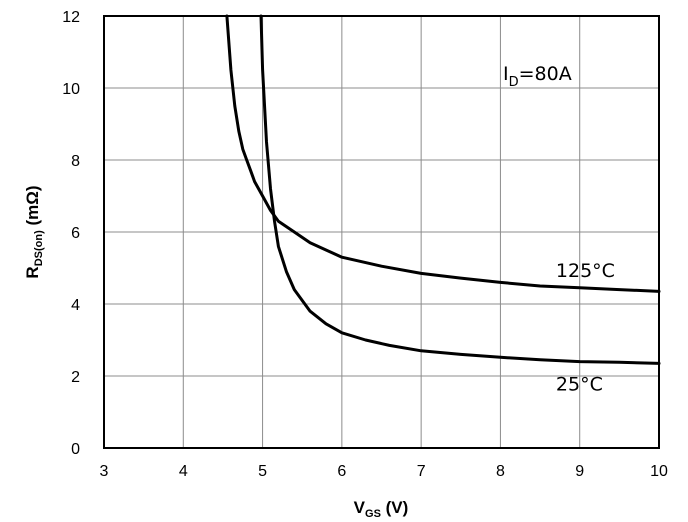 The image size is (688, 522). Describe the element at coordinates (373, 514) in the screenshot. I see `x-axis-label-sub: GS` at that location.